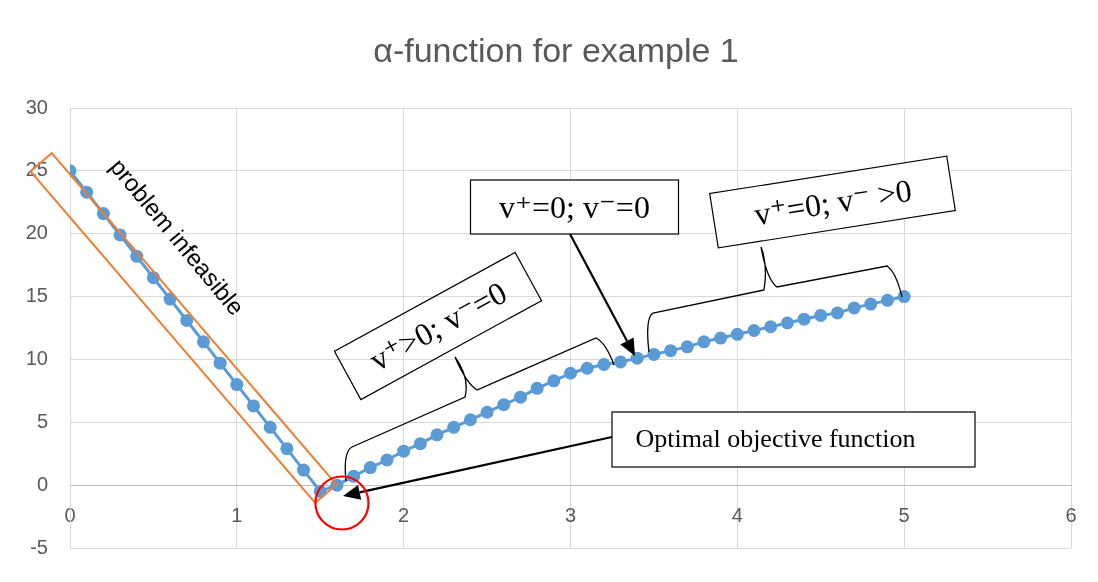 The width and height of the screenshot is (1098, 582). I want to click on x-tick-label: 2, so click(404, 514).